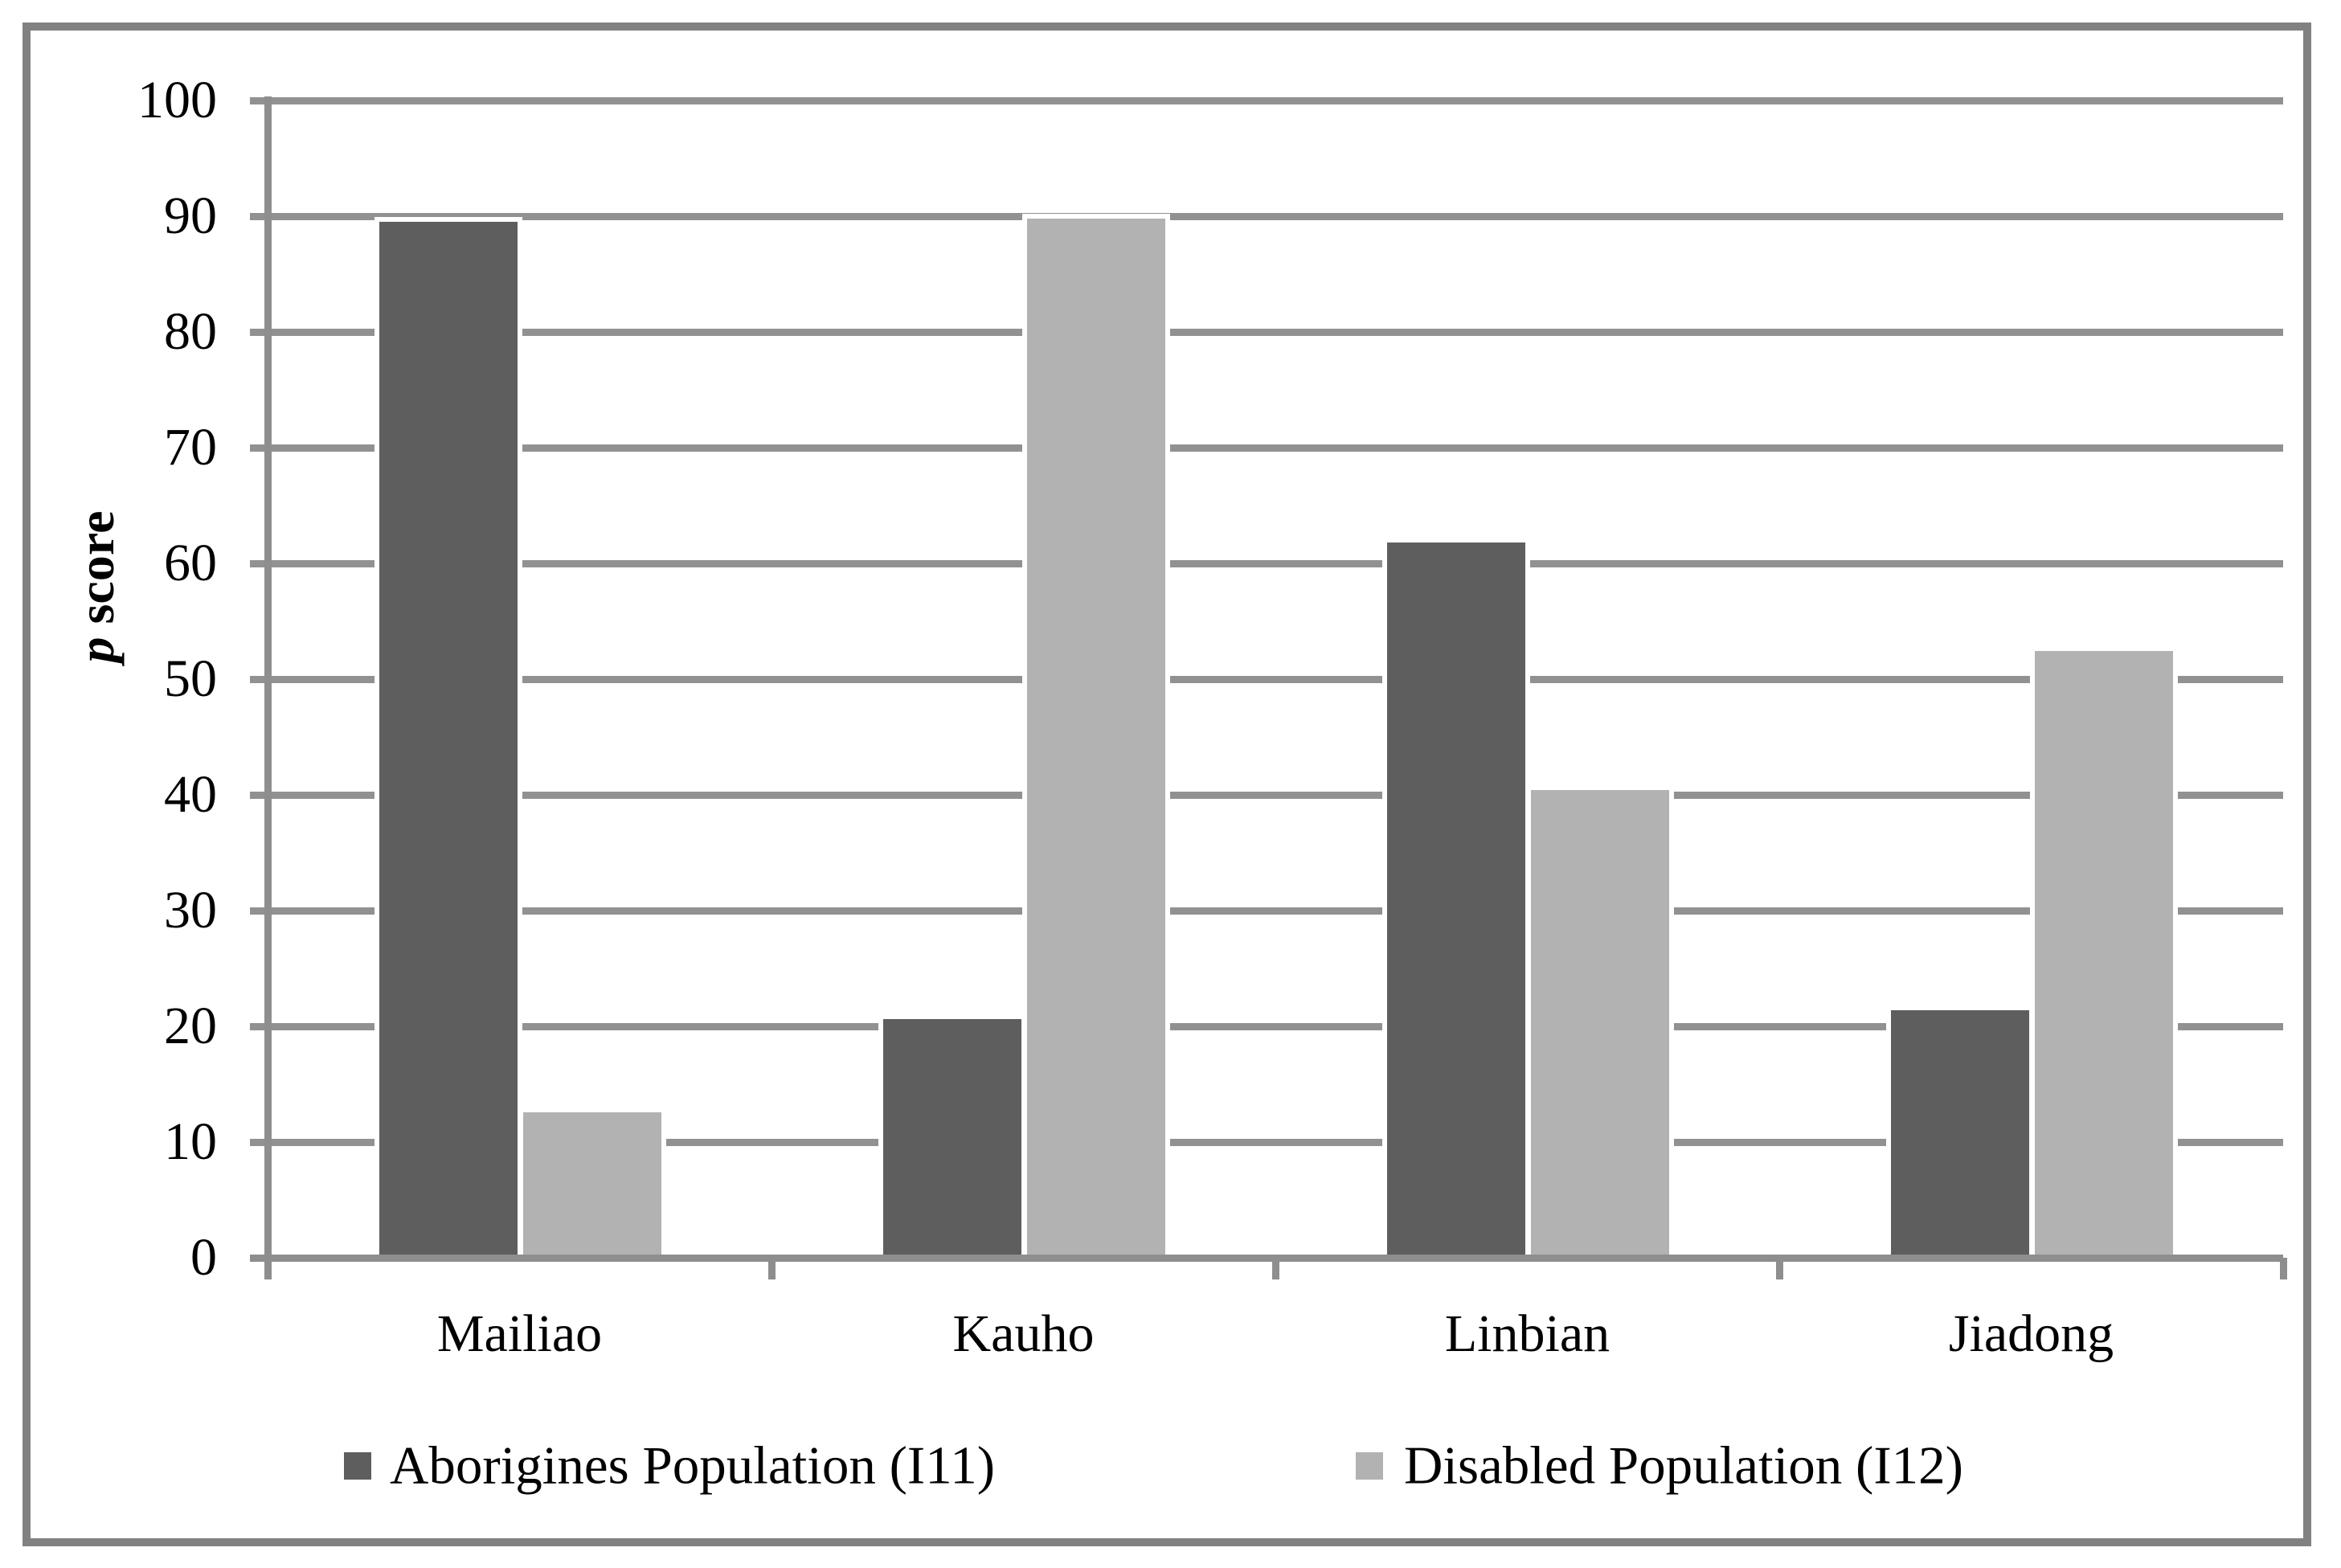 The height and width of the screenshot is (1568, 2341). I want to click on y-axis-tick-label: 80, so click(190, 331).